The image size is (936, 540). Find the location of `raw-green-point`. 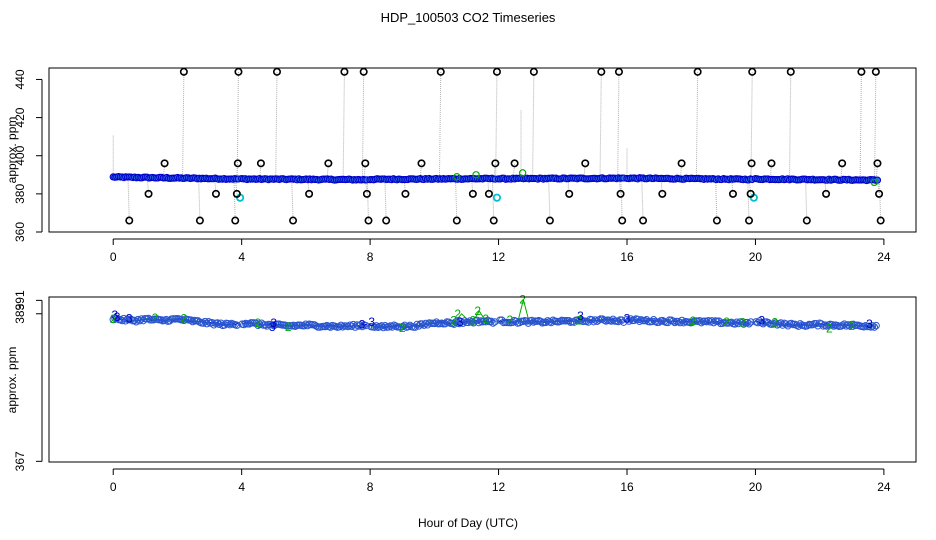

raw-green-point is located at coordinates (522, 173).